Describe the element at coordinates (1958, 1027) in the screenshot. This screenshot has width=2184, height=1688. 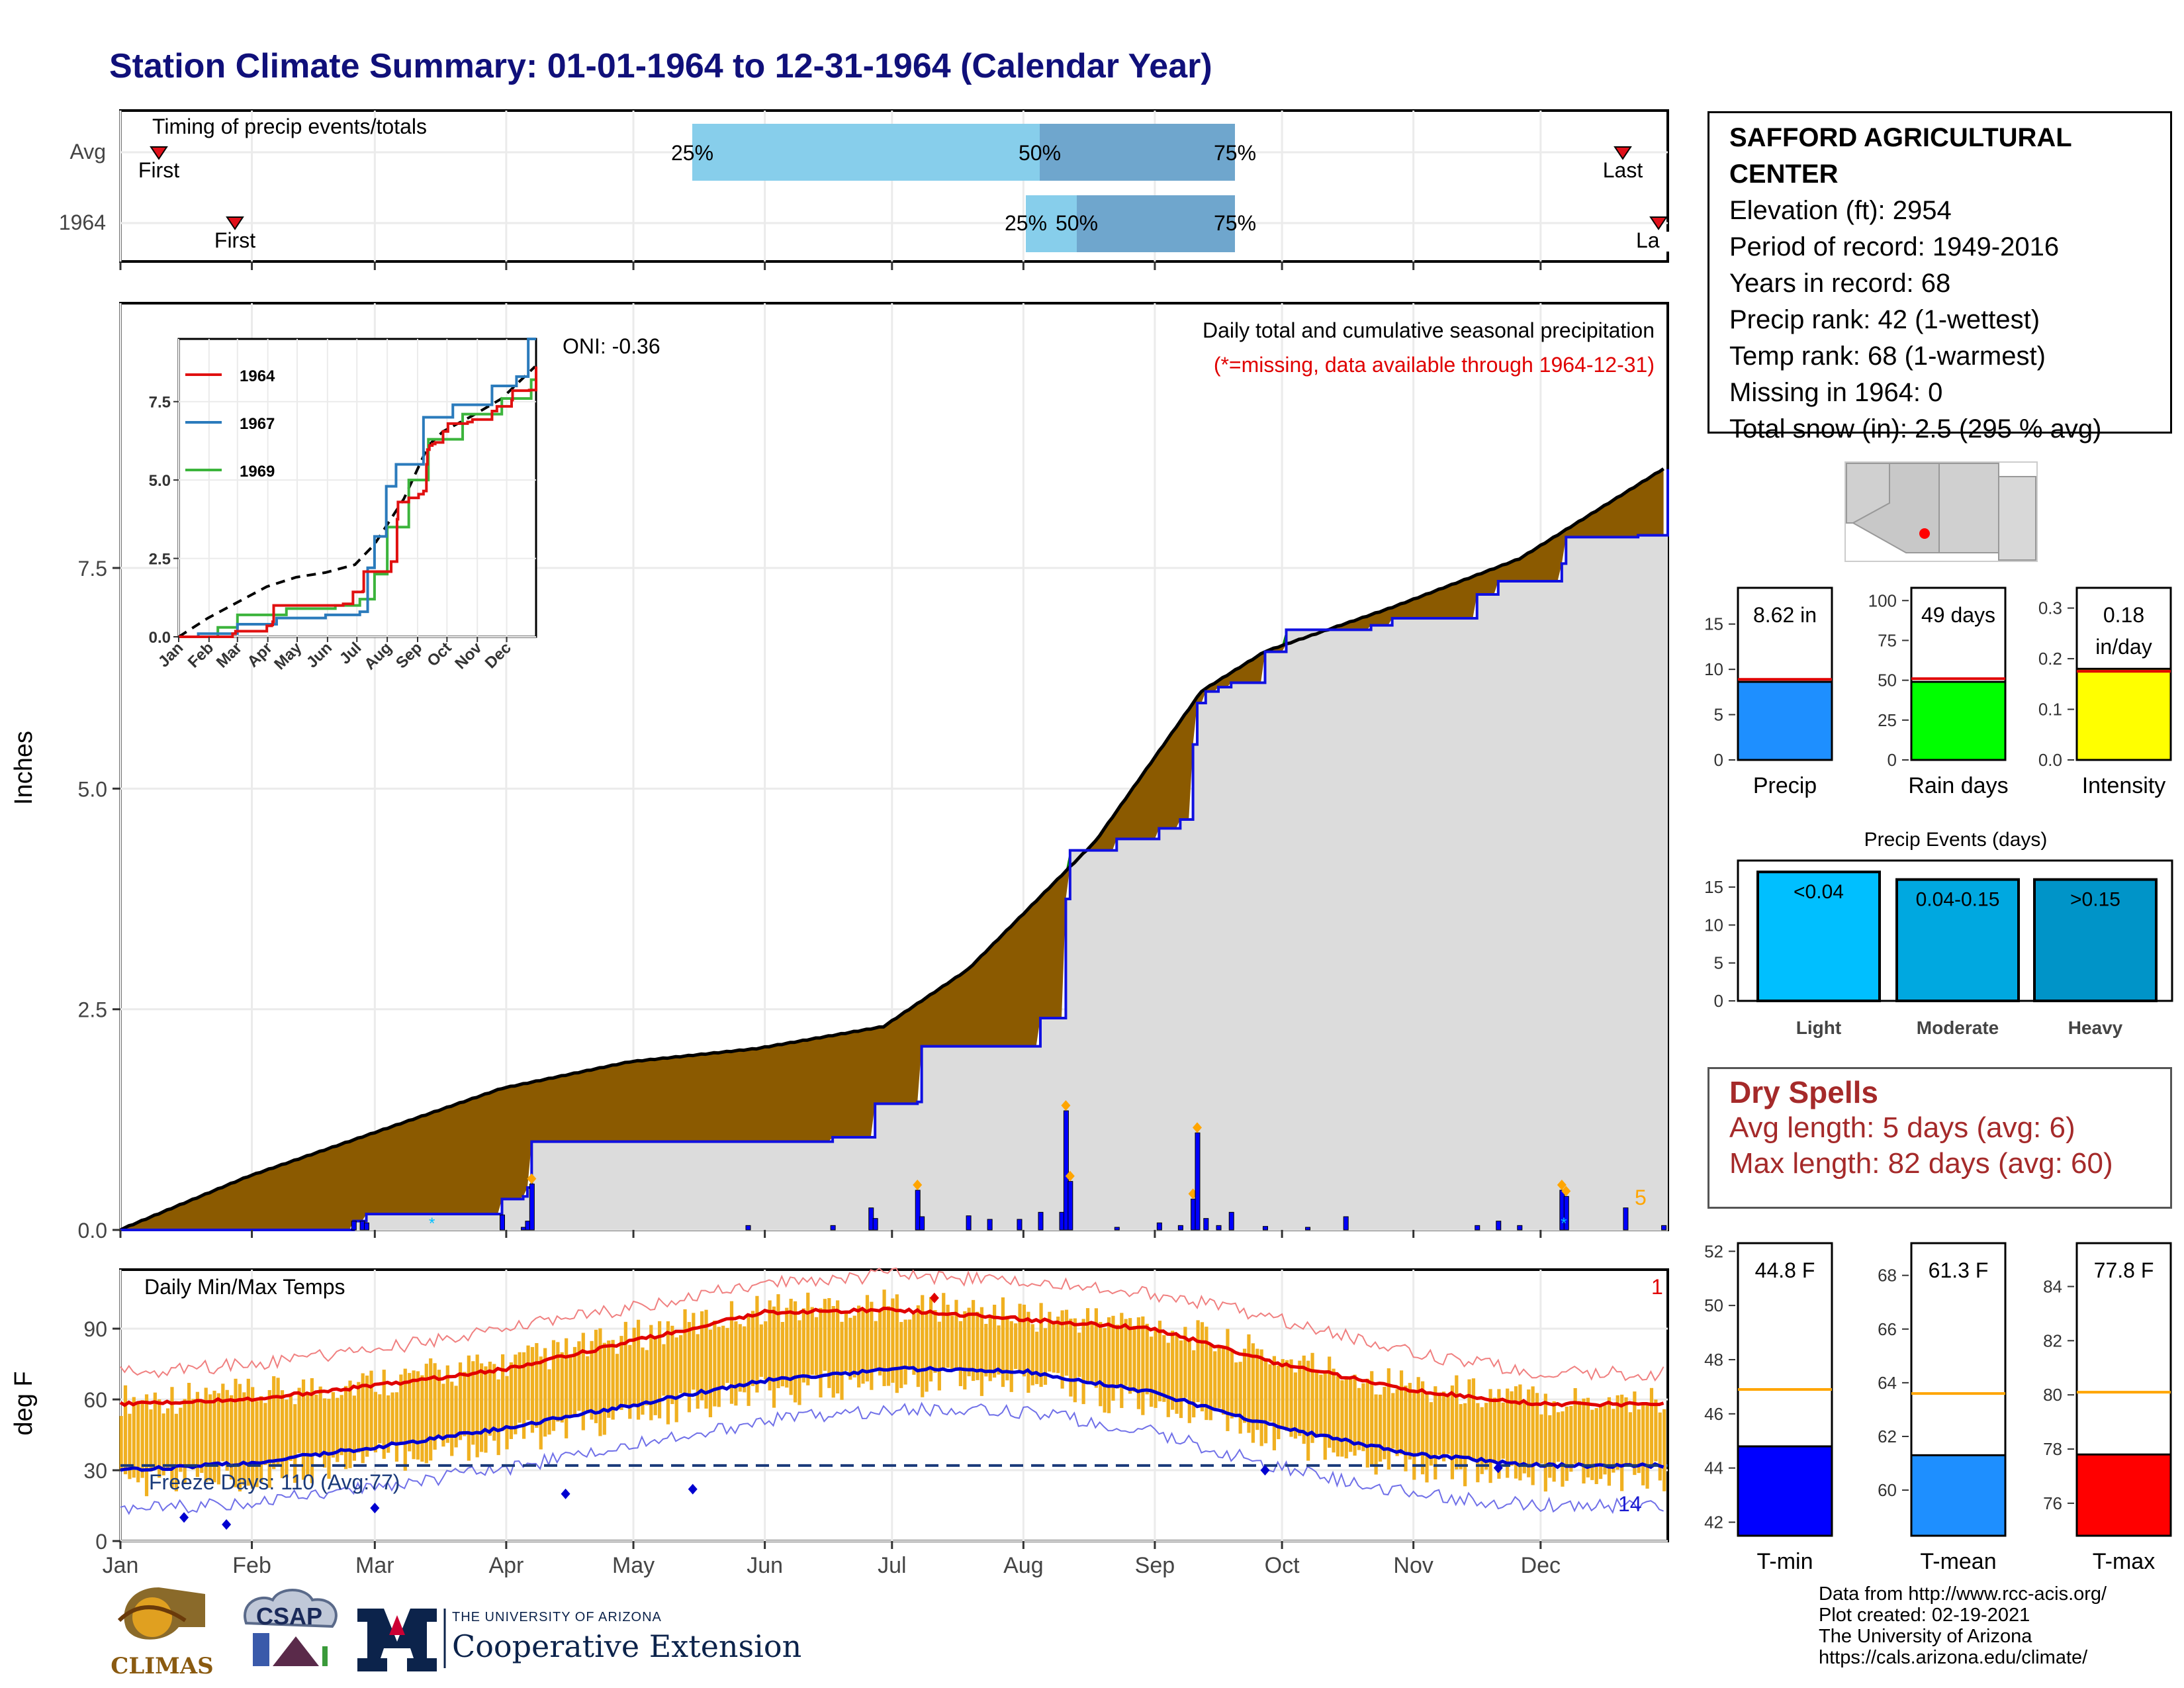
I see `events-bar-label: Moderate` at that location.